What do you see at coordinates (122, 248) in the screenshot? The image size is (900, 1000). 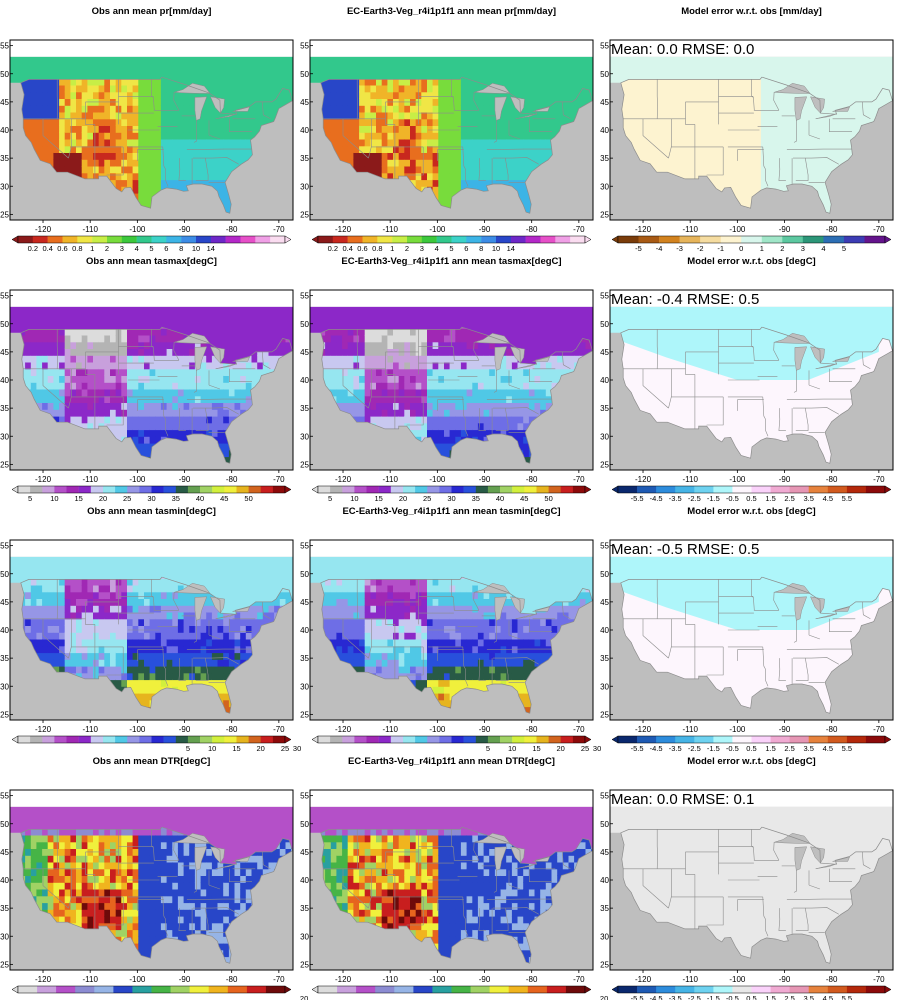 I see `colorbar-label: 3` at bounding box center [122, 248].